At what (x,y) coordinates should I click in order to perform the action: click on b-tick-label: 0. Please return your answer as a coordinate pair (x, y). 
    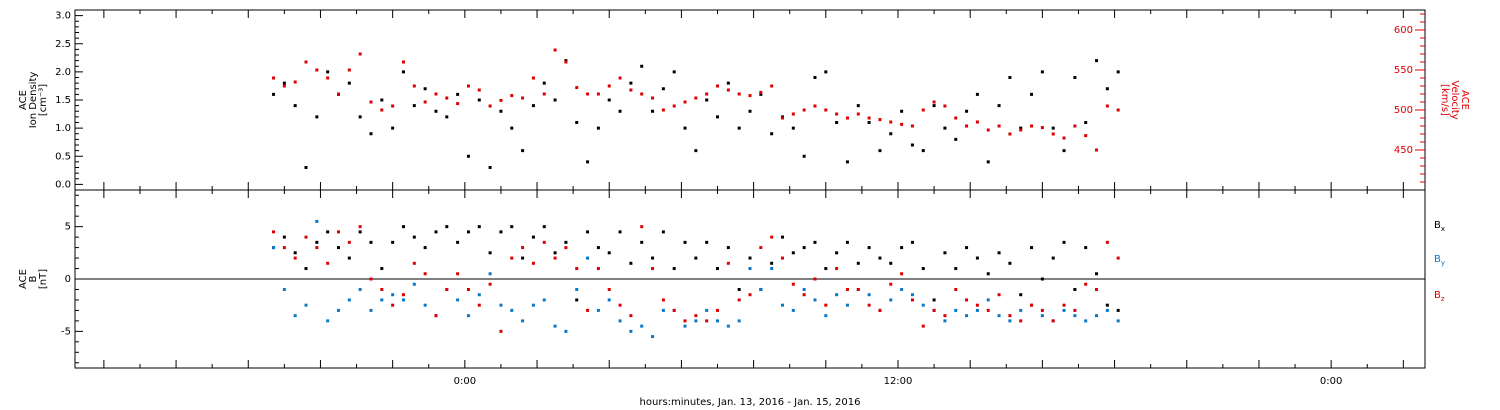
    Looking at the image, I should click on (68, 279).